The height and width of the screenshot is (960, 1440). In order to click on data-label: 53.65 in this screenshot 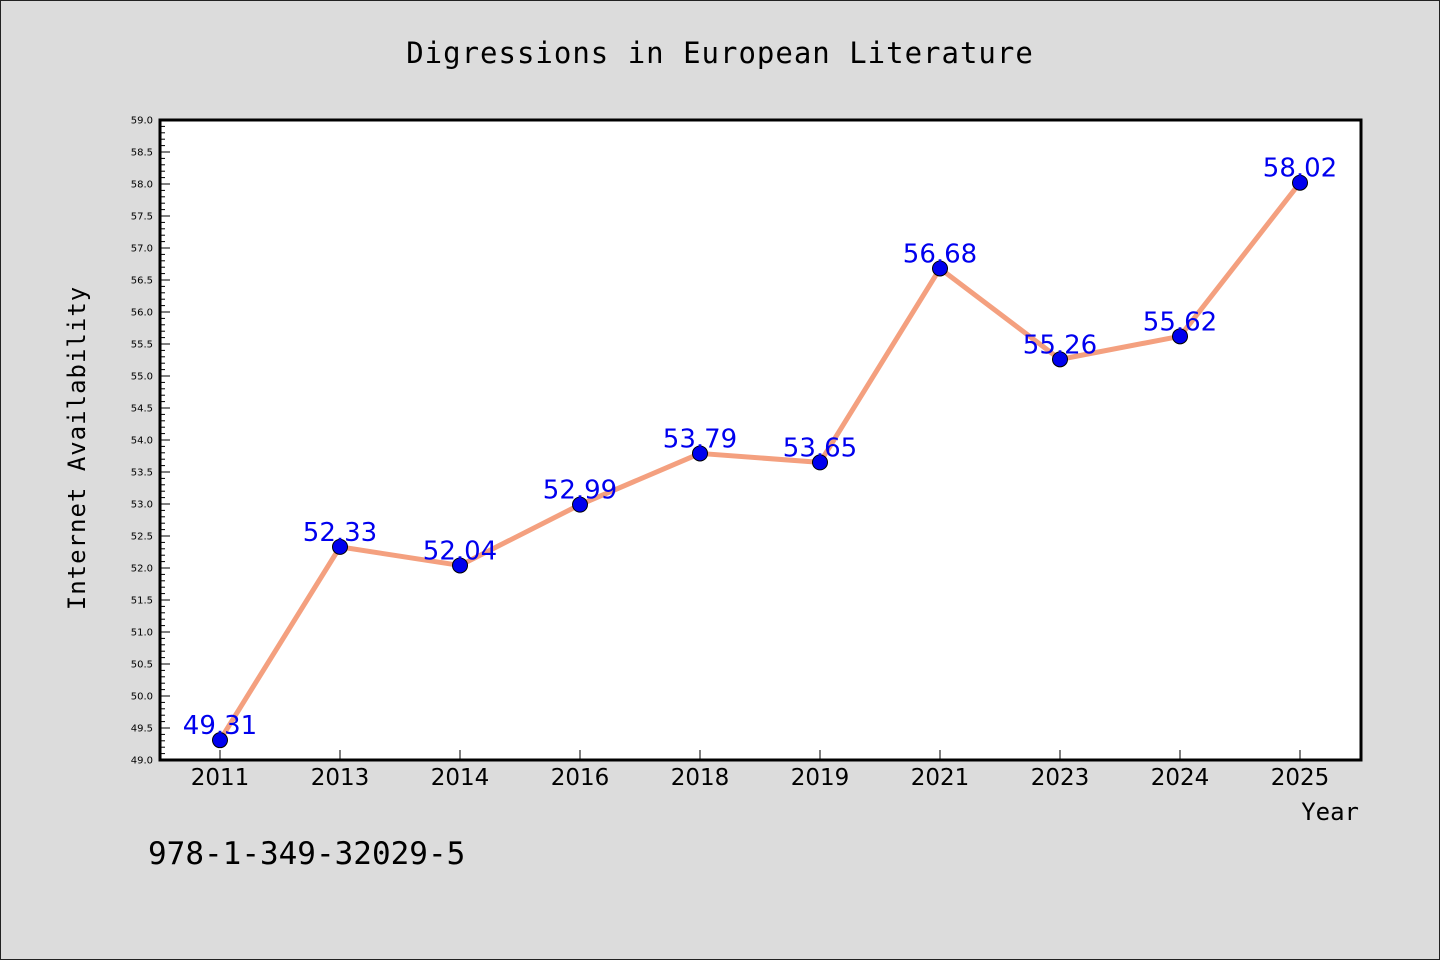, I will do `click(820, 448)`.